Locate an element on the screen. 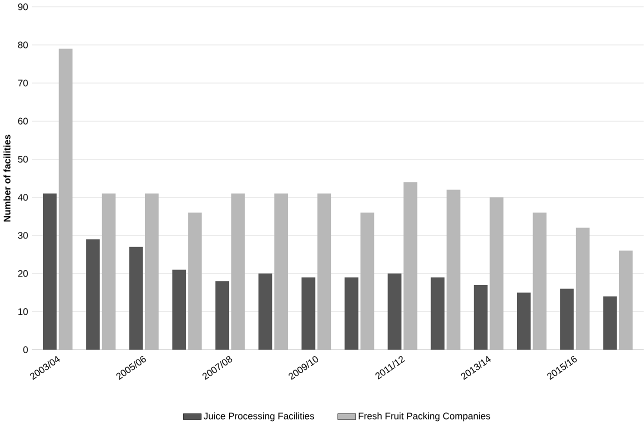 The height and width of the screenshot is (425, 644). y-tick-label: 90 is located at coordinates (23, 6).